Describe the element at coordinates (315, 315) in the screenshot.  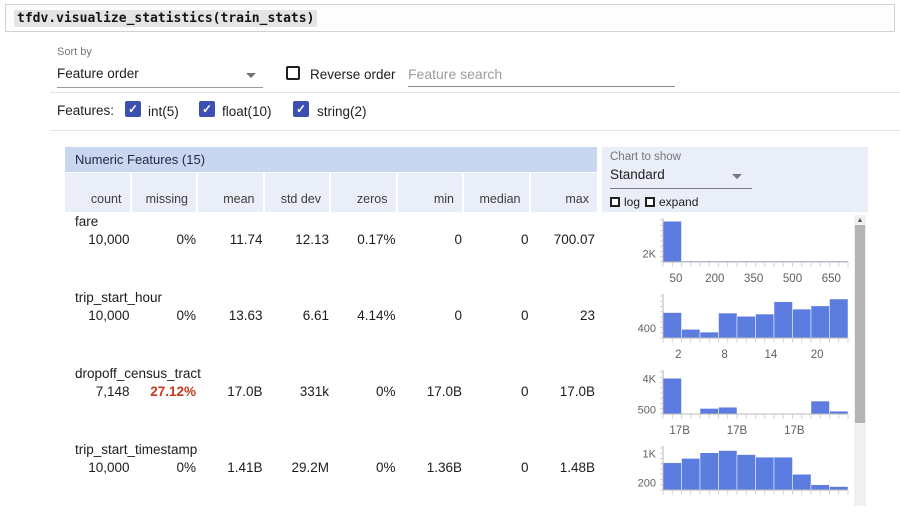
I see `cell-std_dev: 6.61` at that location.